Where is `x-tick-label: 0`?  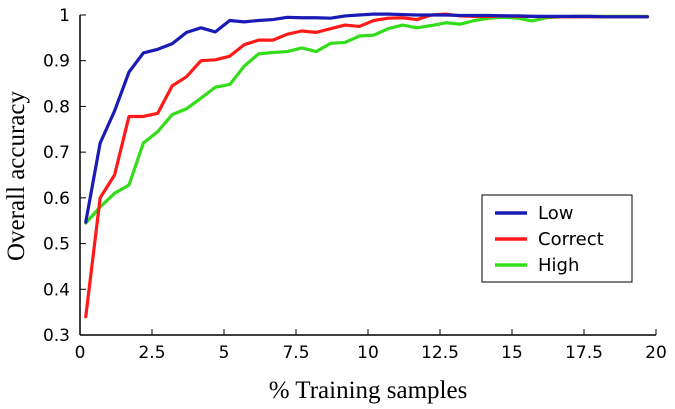 x-tick-label: 0 is located at coordinates (80, 353).